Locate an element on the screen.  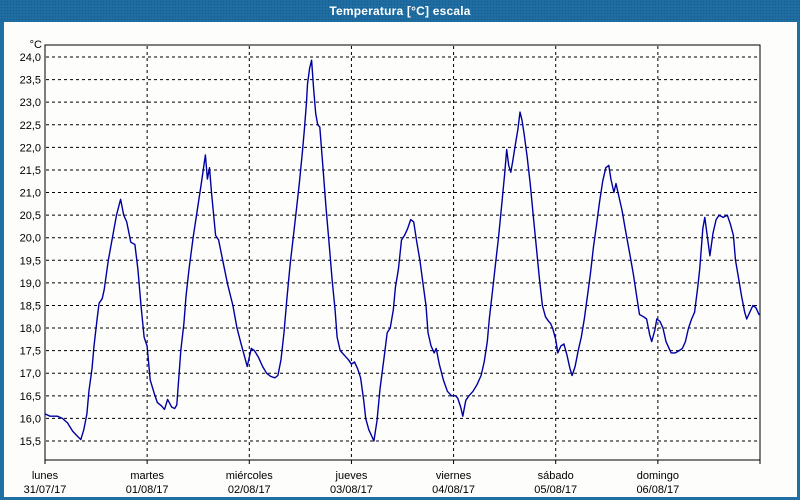
title-bar: Temperatura [°C] escala is located at coordinates (400, 11).